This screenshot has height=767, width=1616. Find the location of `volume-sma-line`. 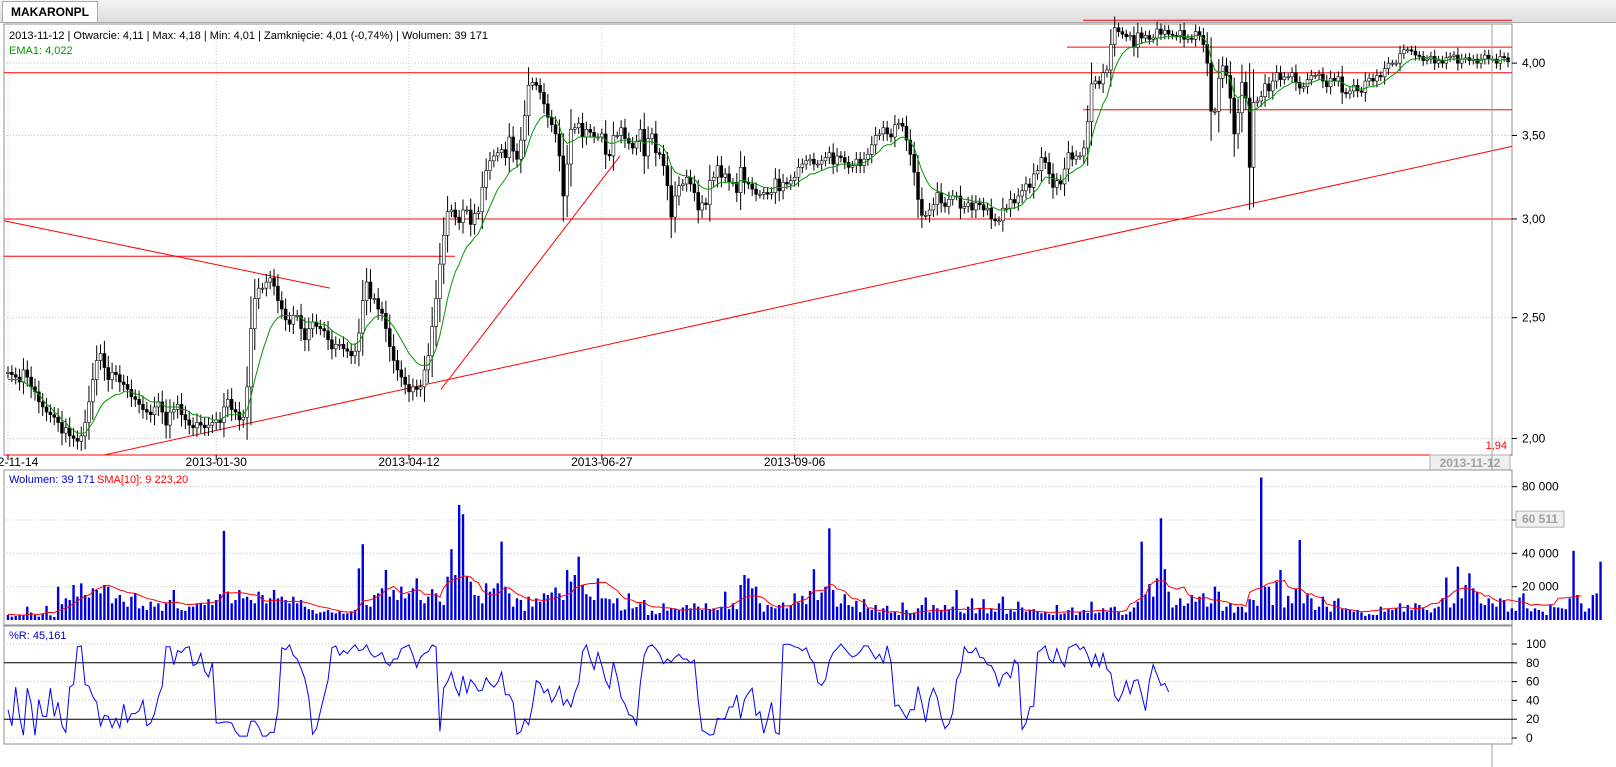

volume-sma-line is located at coordinates (794, 595).